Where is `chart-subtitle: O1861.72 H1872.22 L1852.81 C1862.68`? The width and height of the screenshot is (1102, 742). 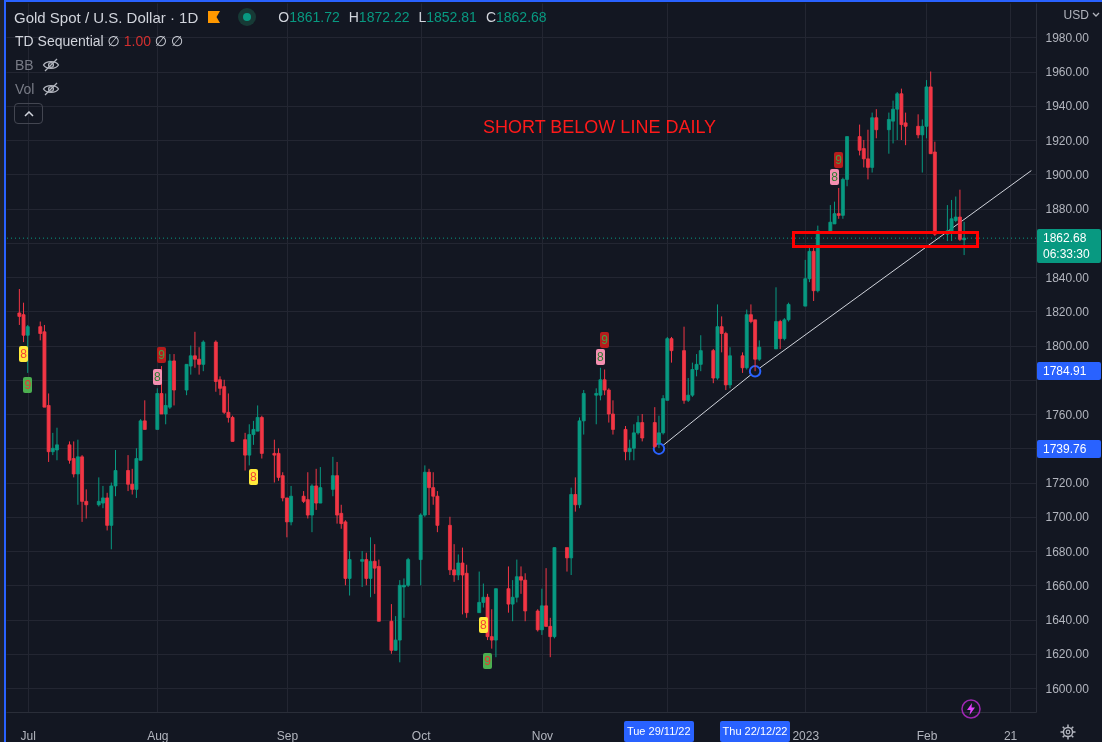
chart-subtitle: O1861.72 H1872.22 L1852.81 C1862.68 is located at coordinates (412, 17).